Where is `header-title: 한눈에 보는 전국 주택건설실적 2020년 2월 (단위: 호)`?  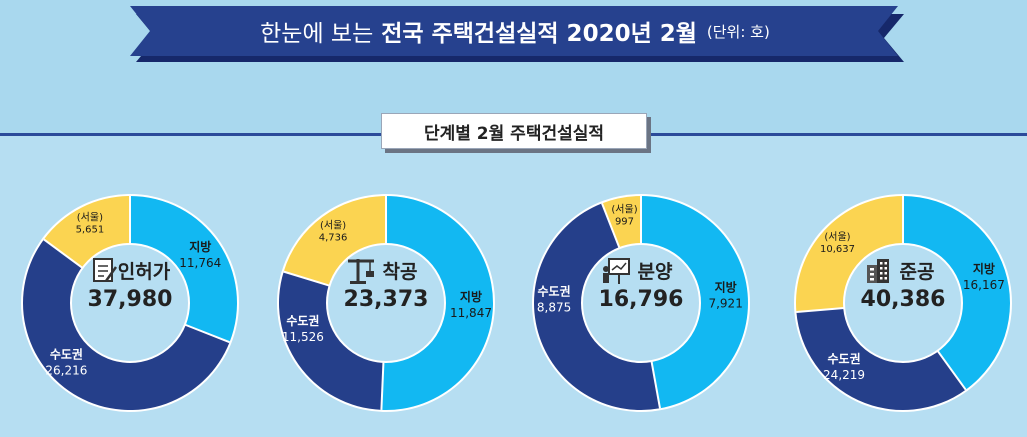 header-title: 한눈에 보는 전국 주택건설실적 2020년 2월 (단위: 호) is located at coordinates (515, 31).